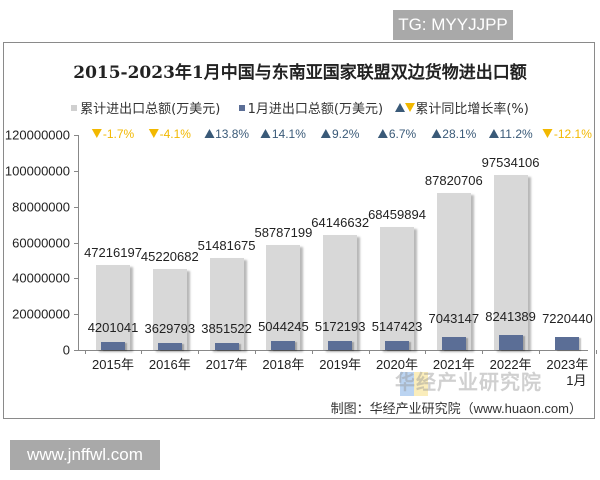 The height and width of the screenshot is (480, 600). Describe the element at coordinates (456, 408) in the screenshot. I see `chart-source: 制图：华经产业研究院（www.huaon.com）` at that location.